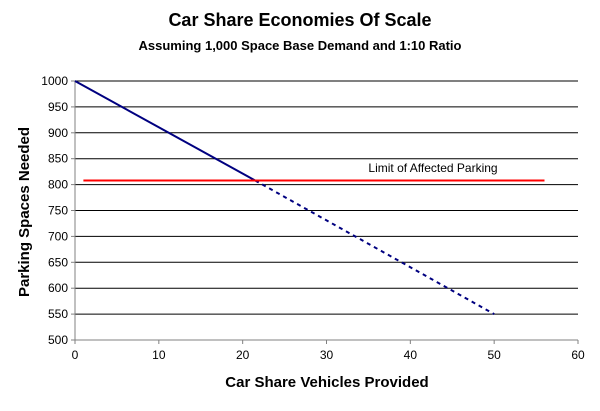 The image size is (600, 411). I want to click on x-tick-label: 60, so click(578, 355).